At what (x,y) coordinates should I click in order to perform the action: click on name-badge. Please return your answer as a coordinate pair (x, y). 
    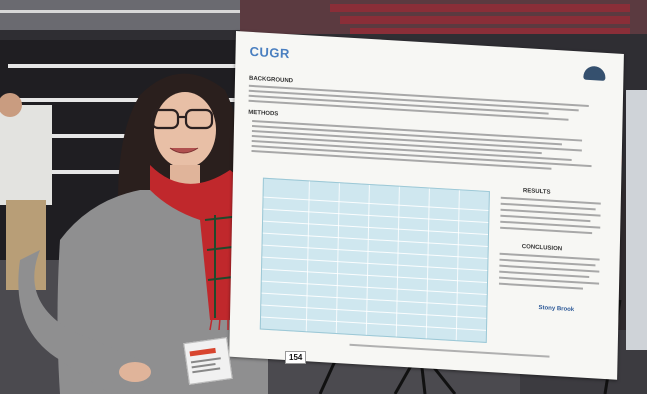
    Looking at the image, I should click on (208, 361).